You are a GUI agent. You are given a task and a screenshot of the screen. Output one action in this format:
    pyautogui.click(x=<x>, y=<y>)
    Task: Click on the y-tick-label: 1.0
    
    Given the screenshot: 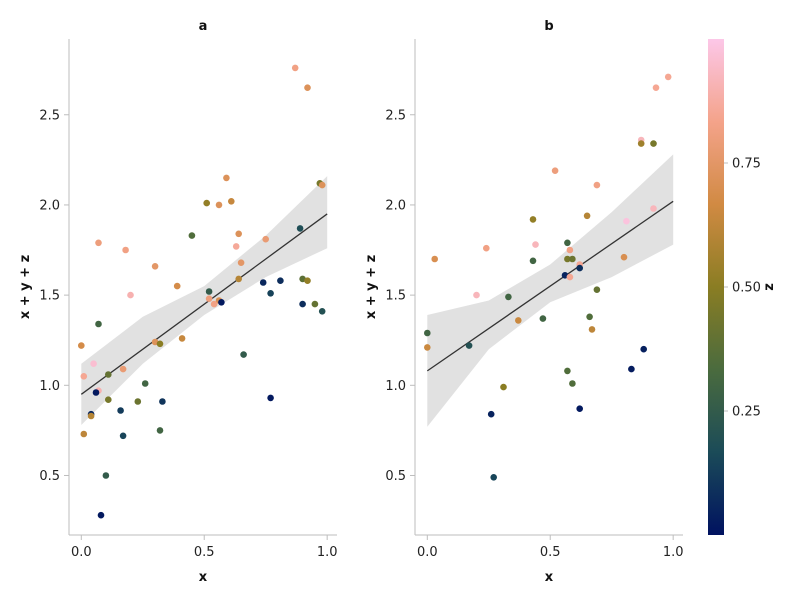 What is the action you would take?
    pyautogui.click(x=49, y=386)
    